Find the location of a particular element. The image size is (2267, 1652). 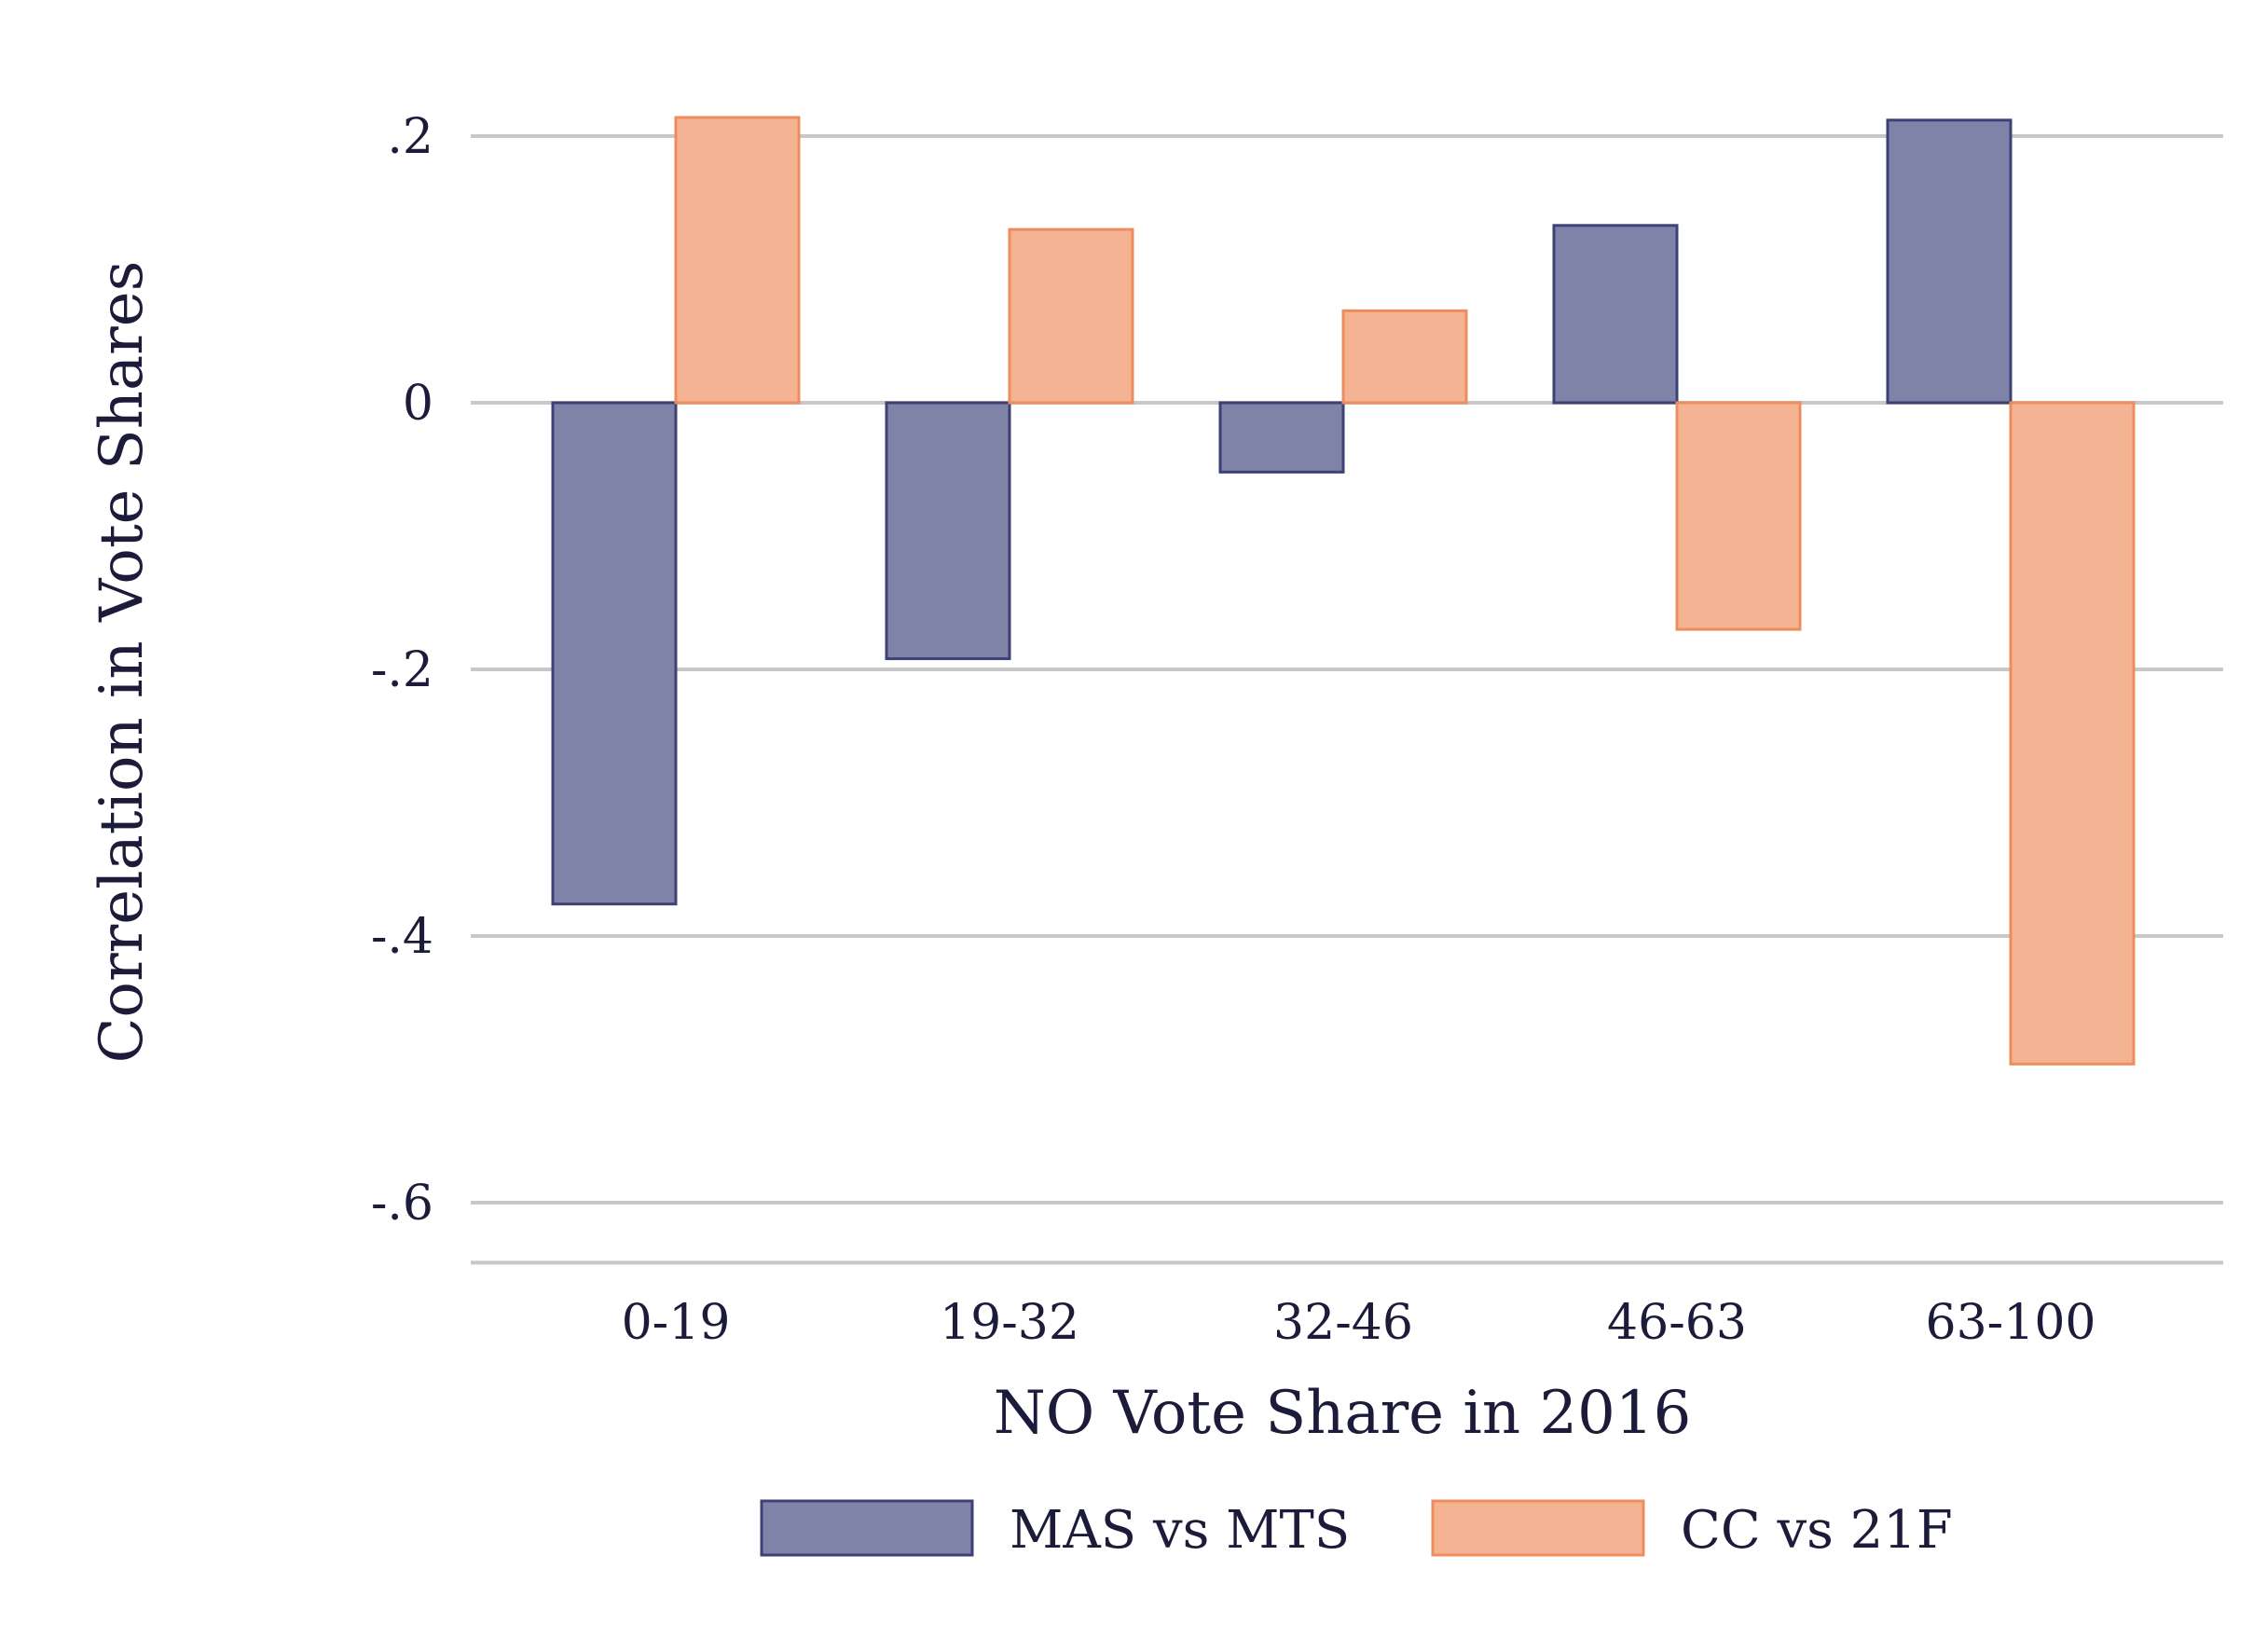

x-tick-label: 32-46 is located at coordinates (1343, 1323).